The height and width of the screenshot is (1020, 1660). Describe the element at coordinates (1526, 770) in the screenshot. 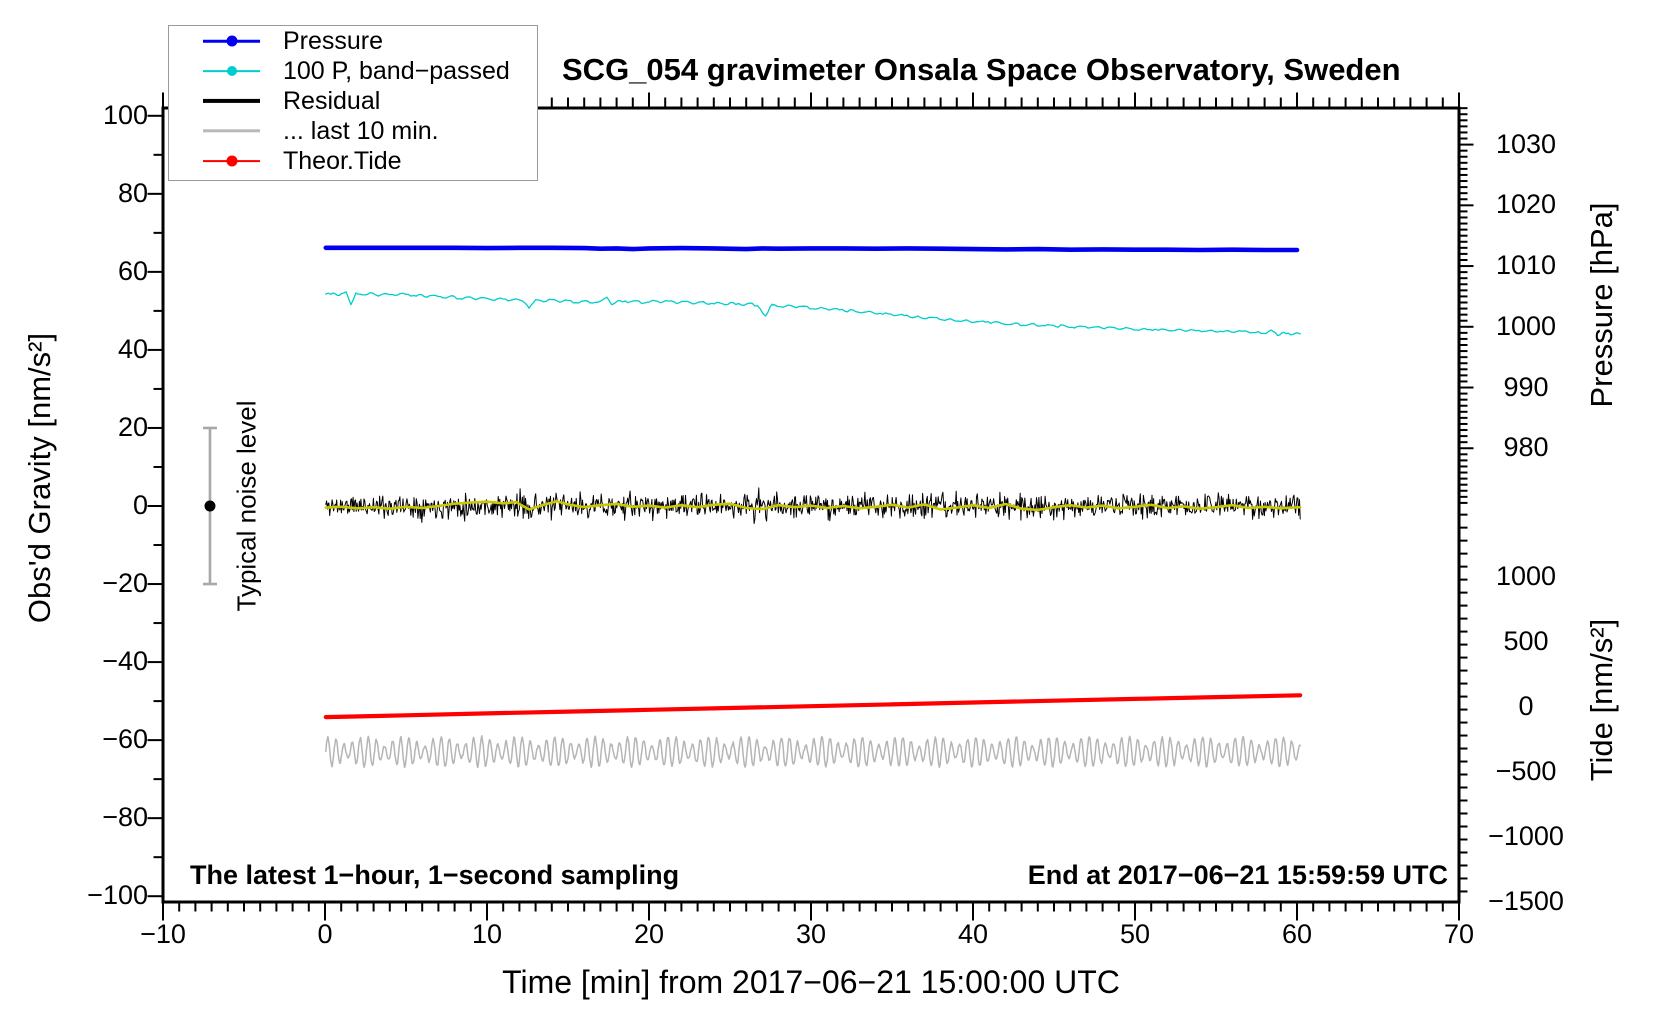

I see `tide-tick-label: −500` at that location.